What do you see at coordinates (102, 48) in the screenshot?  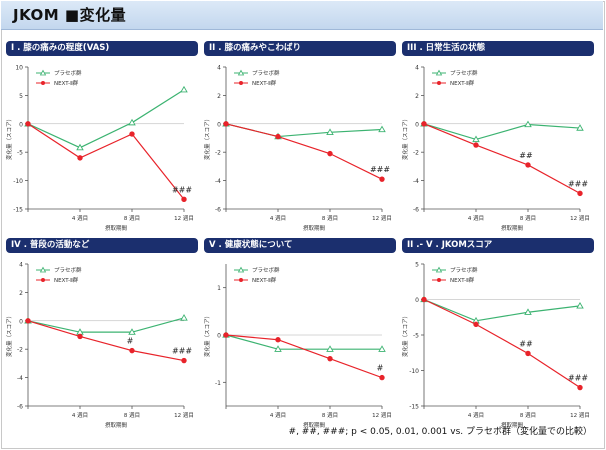 I see `chart-title: I . 膝の痛みの程度(VAS)` at bounding box center [102, 48].